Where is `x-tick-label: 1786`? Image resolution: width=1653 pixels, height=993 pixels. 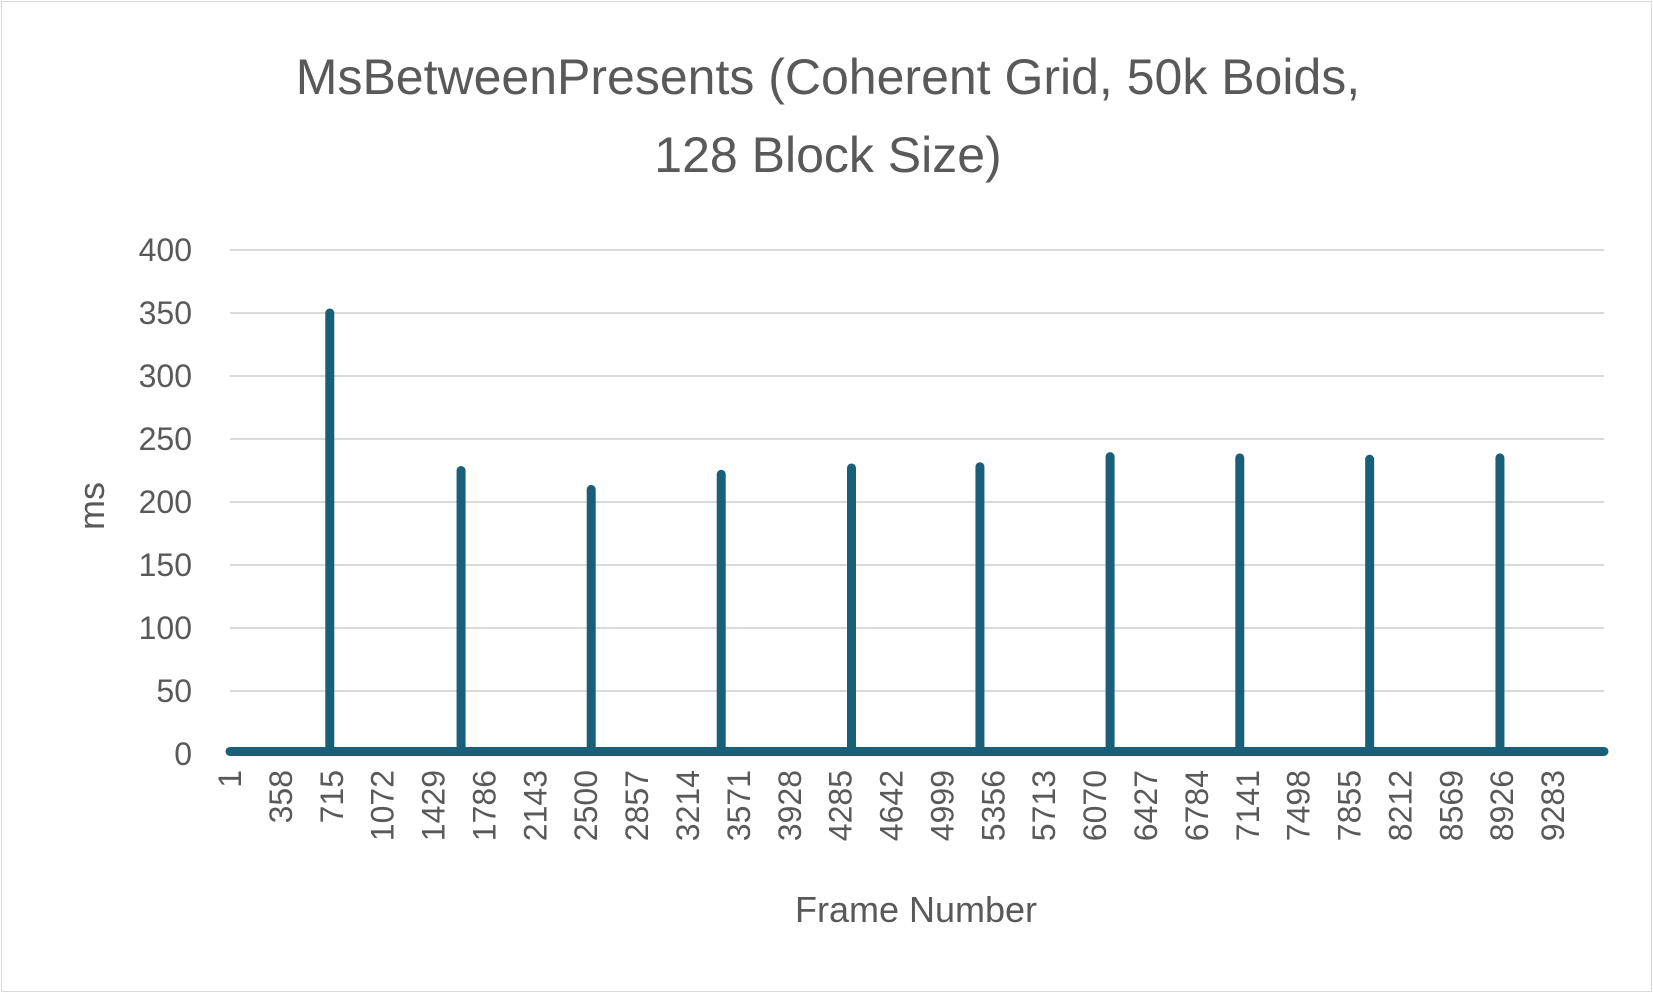 x-tick-label: 1786 is located at coordinates (484, 805).